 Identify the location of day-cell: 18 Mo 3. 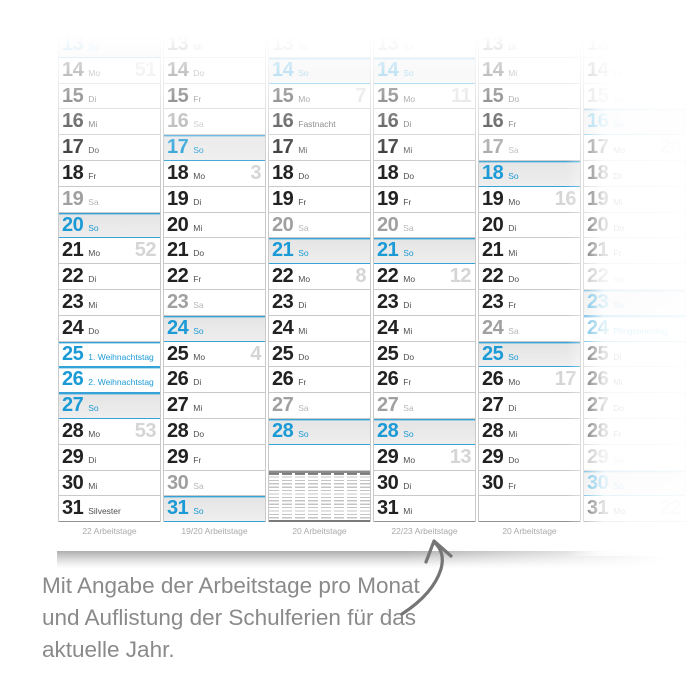
(214, 173).